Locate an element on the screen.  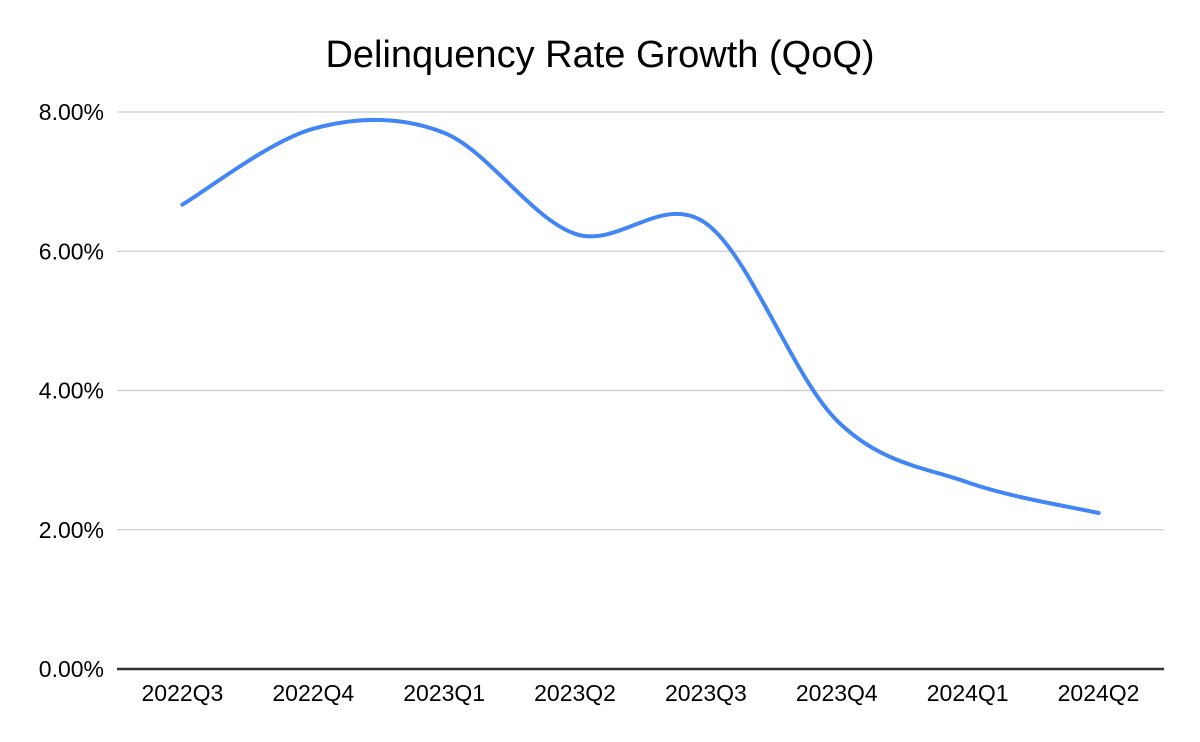
y-tick-label: 8.00% is located at coordinates (71, 112).